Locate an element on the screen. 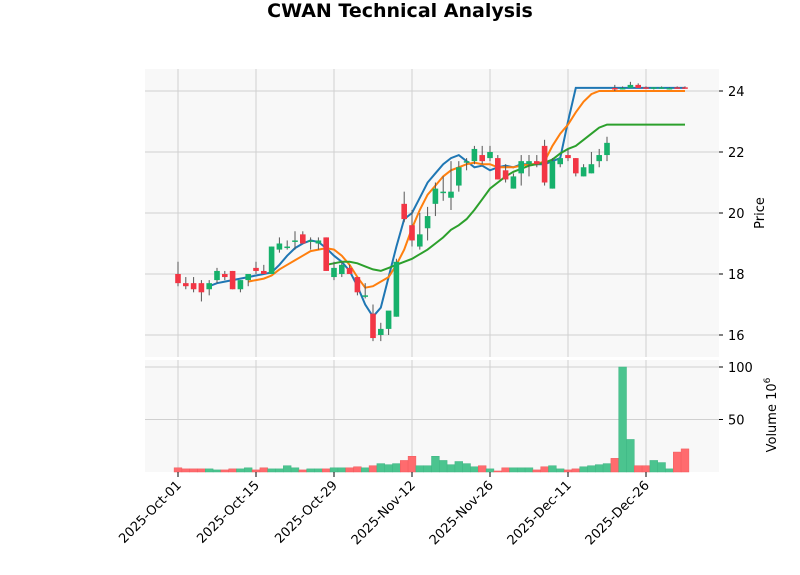  price-axis-ticks: 16 18 20 22 24 is located at coordinates (732, 214).